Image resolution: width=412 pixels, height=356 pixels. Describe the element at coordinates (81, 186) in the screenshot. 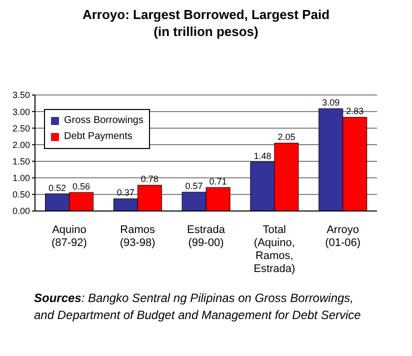

I see `data-label: 0.56` at that location.